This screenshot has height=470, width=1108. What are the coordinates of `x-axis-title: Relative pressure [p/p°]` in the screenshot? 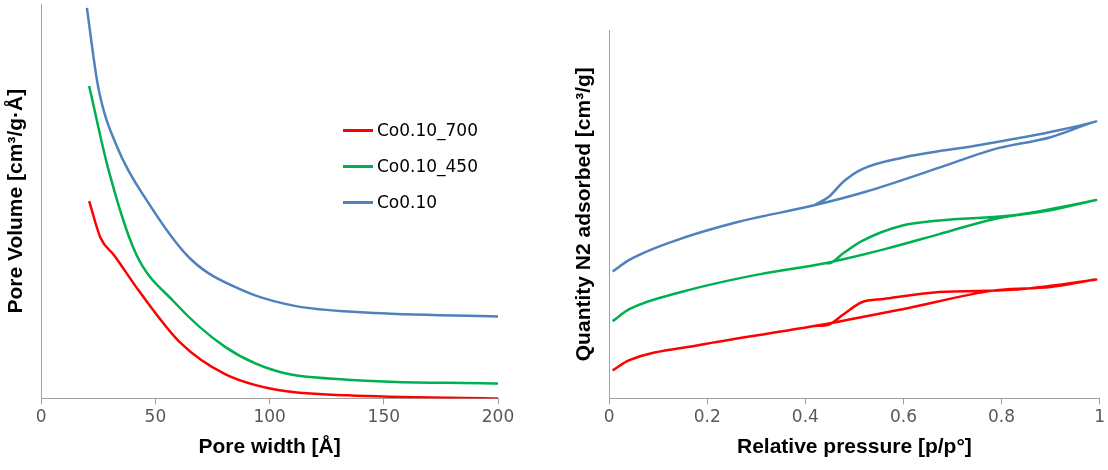 It's located at (854, 446).